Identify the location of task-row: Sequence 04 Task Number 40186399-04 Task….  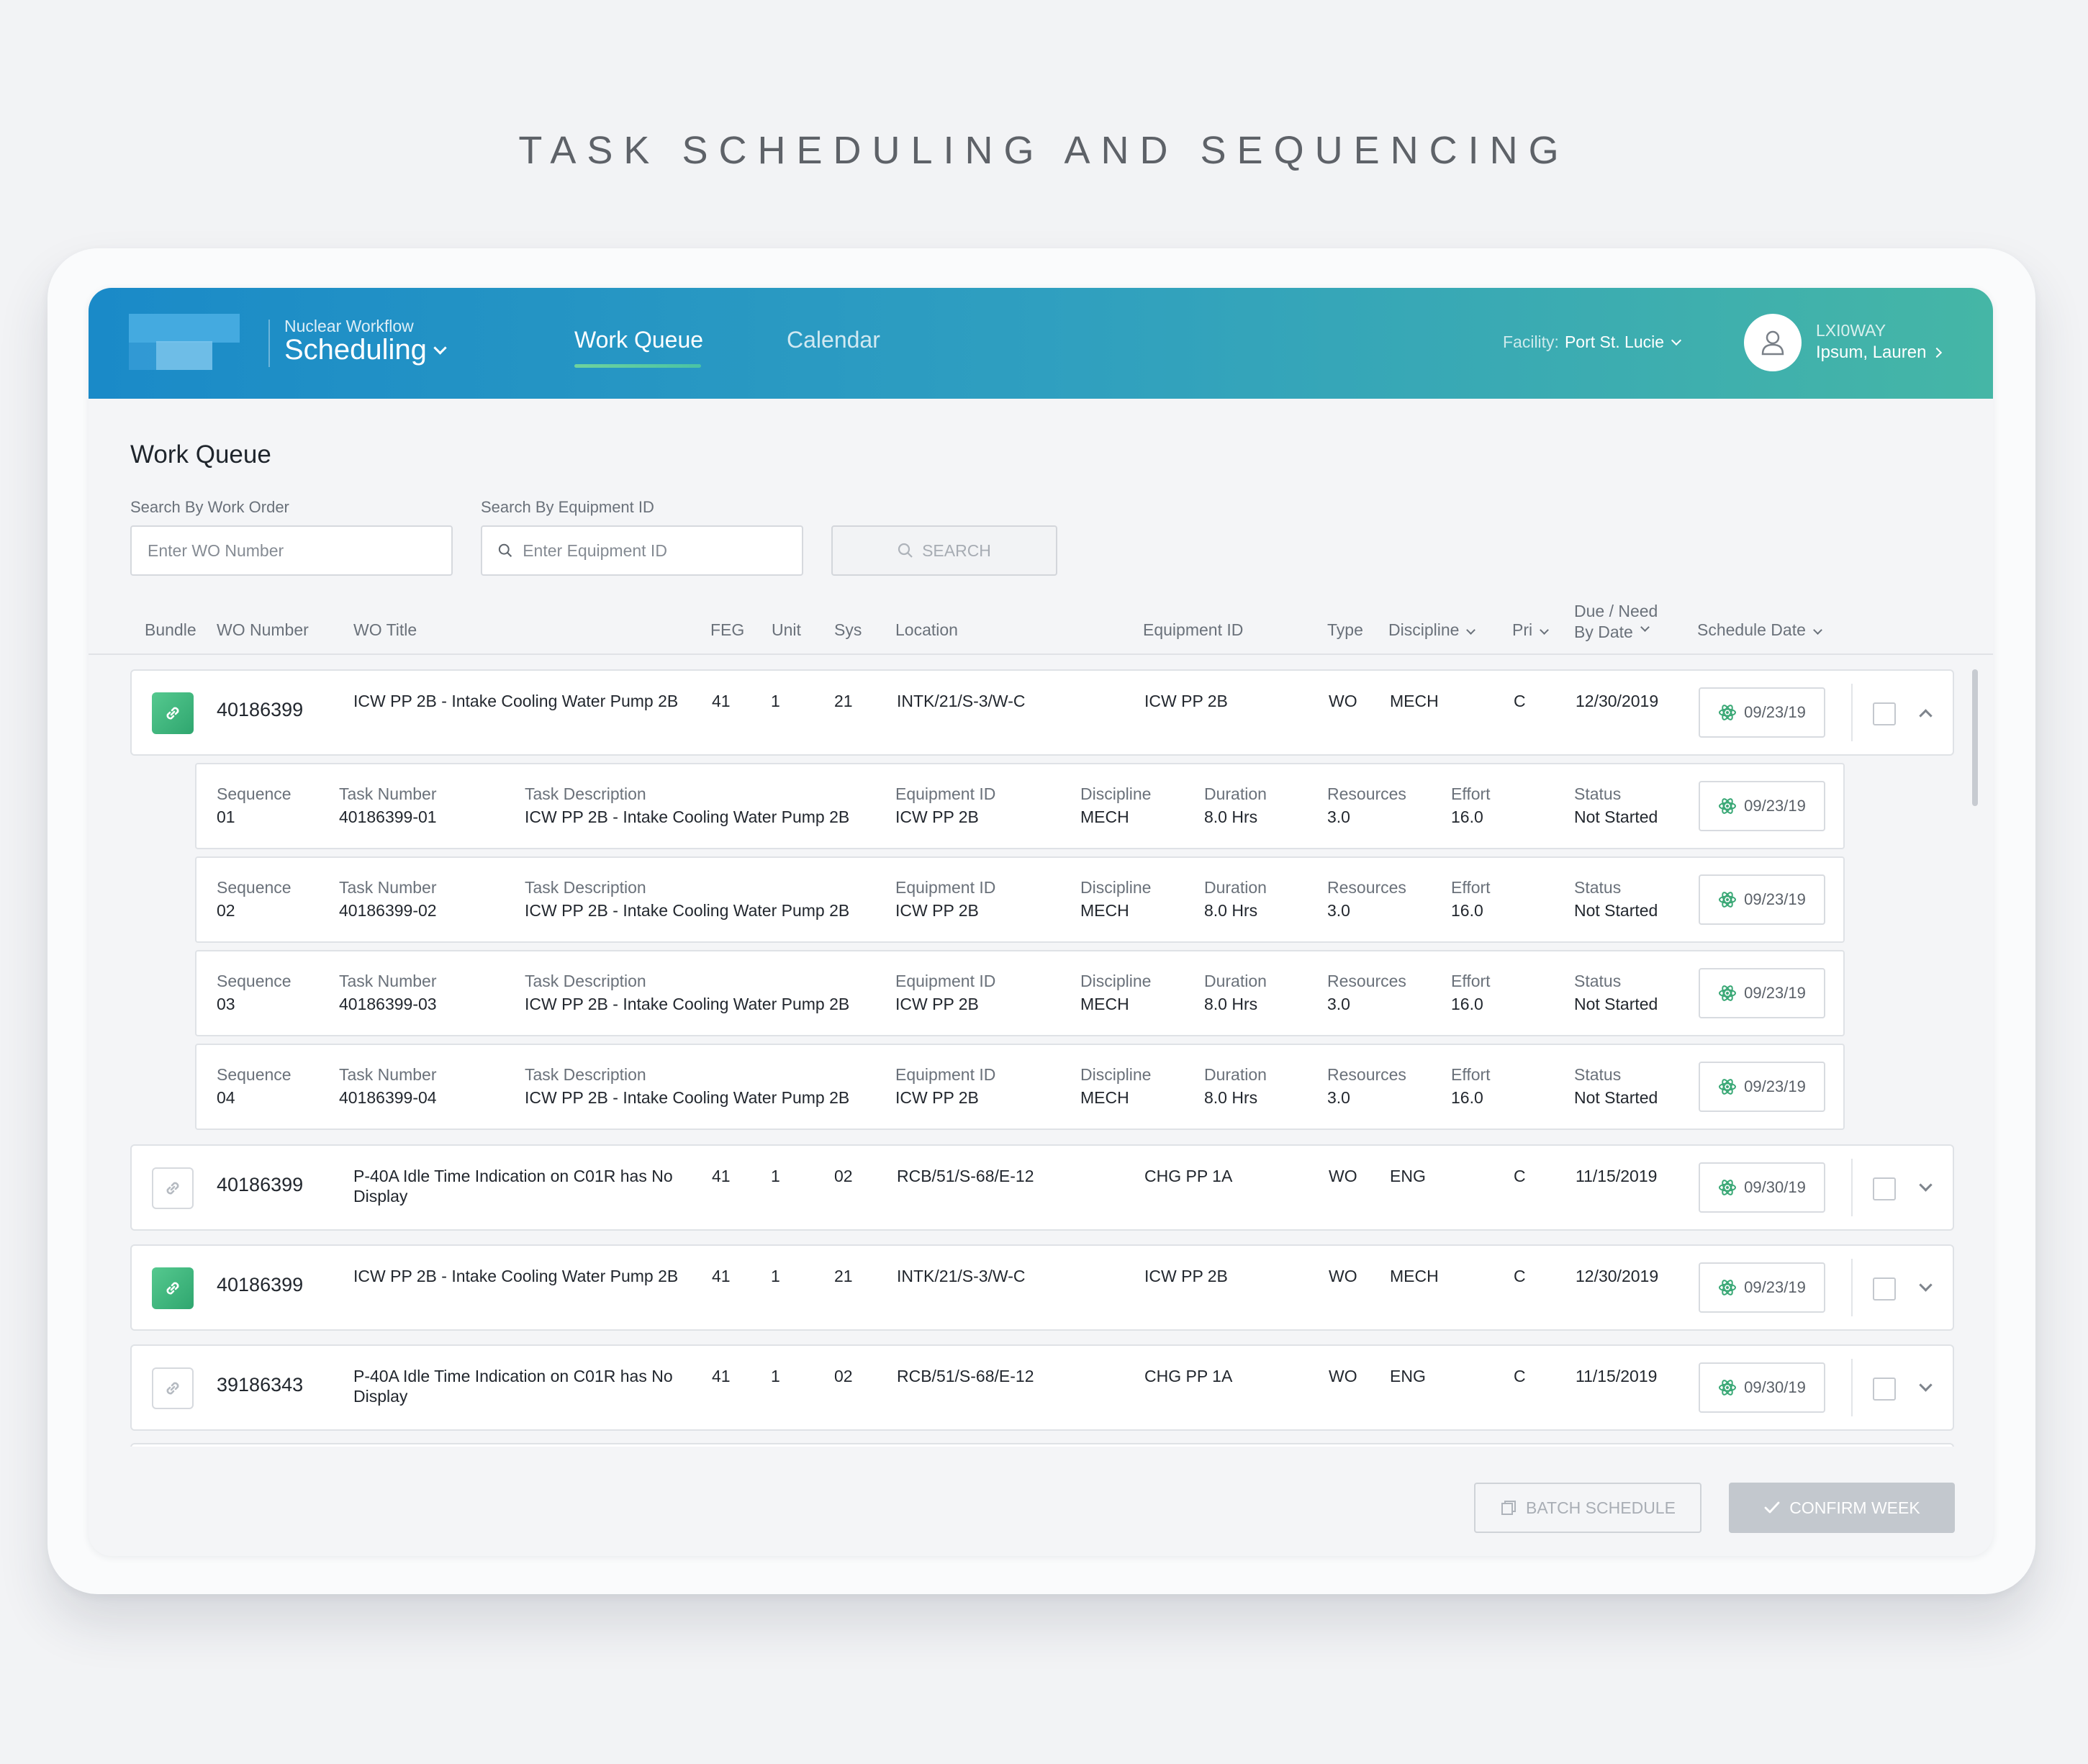
(1020, 1087).